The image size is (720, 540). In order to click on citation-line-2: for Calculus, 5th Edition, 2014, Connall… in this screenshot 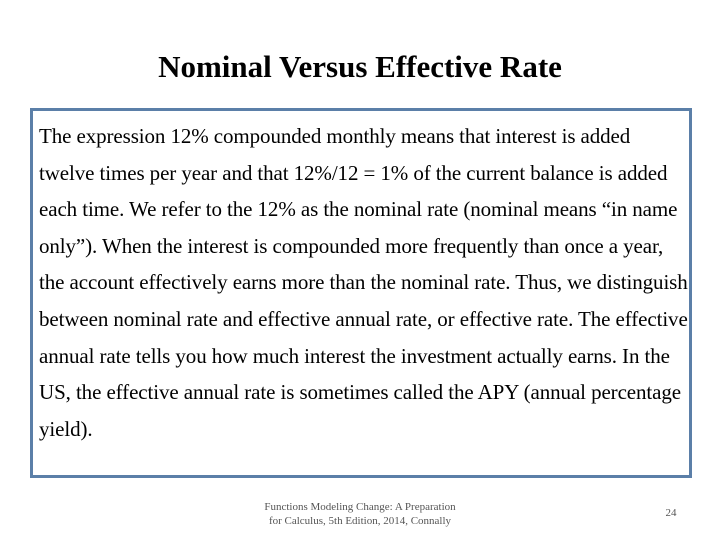, I will do `click(360, 521)`.